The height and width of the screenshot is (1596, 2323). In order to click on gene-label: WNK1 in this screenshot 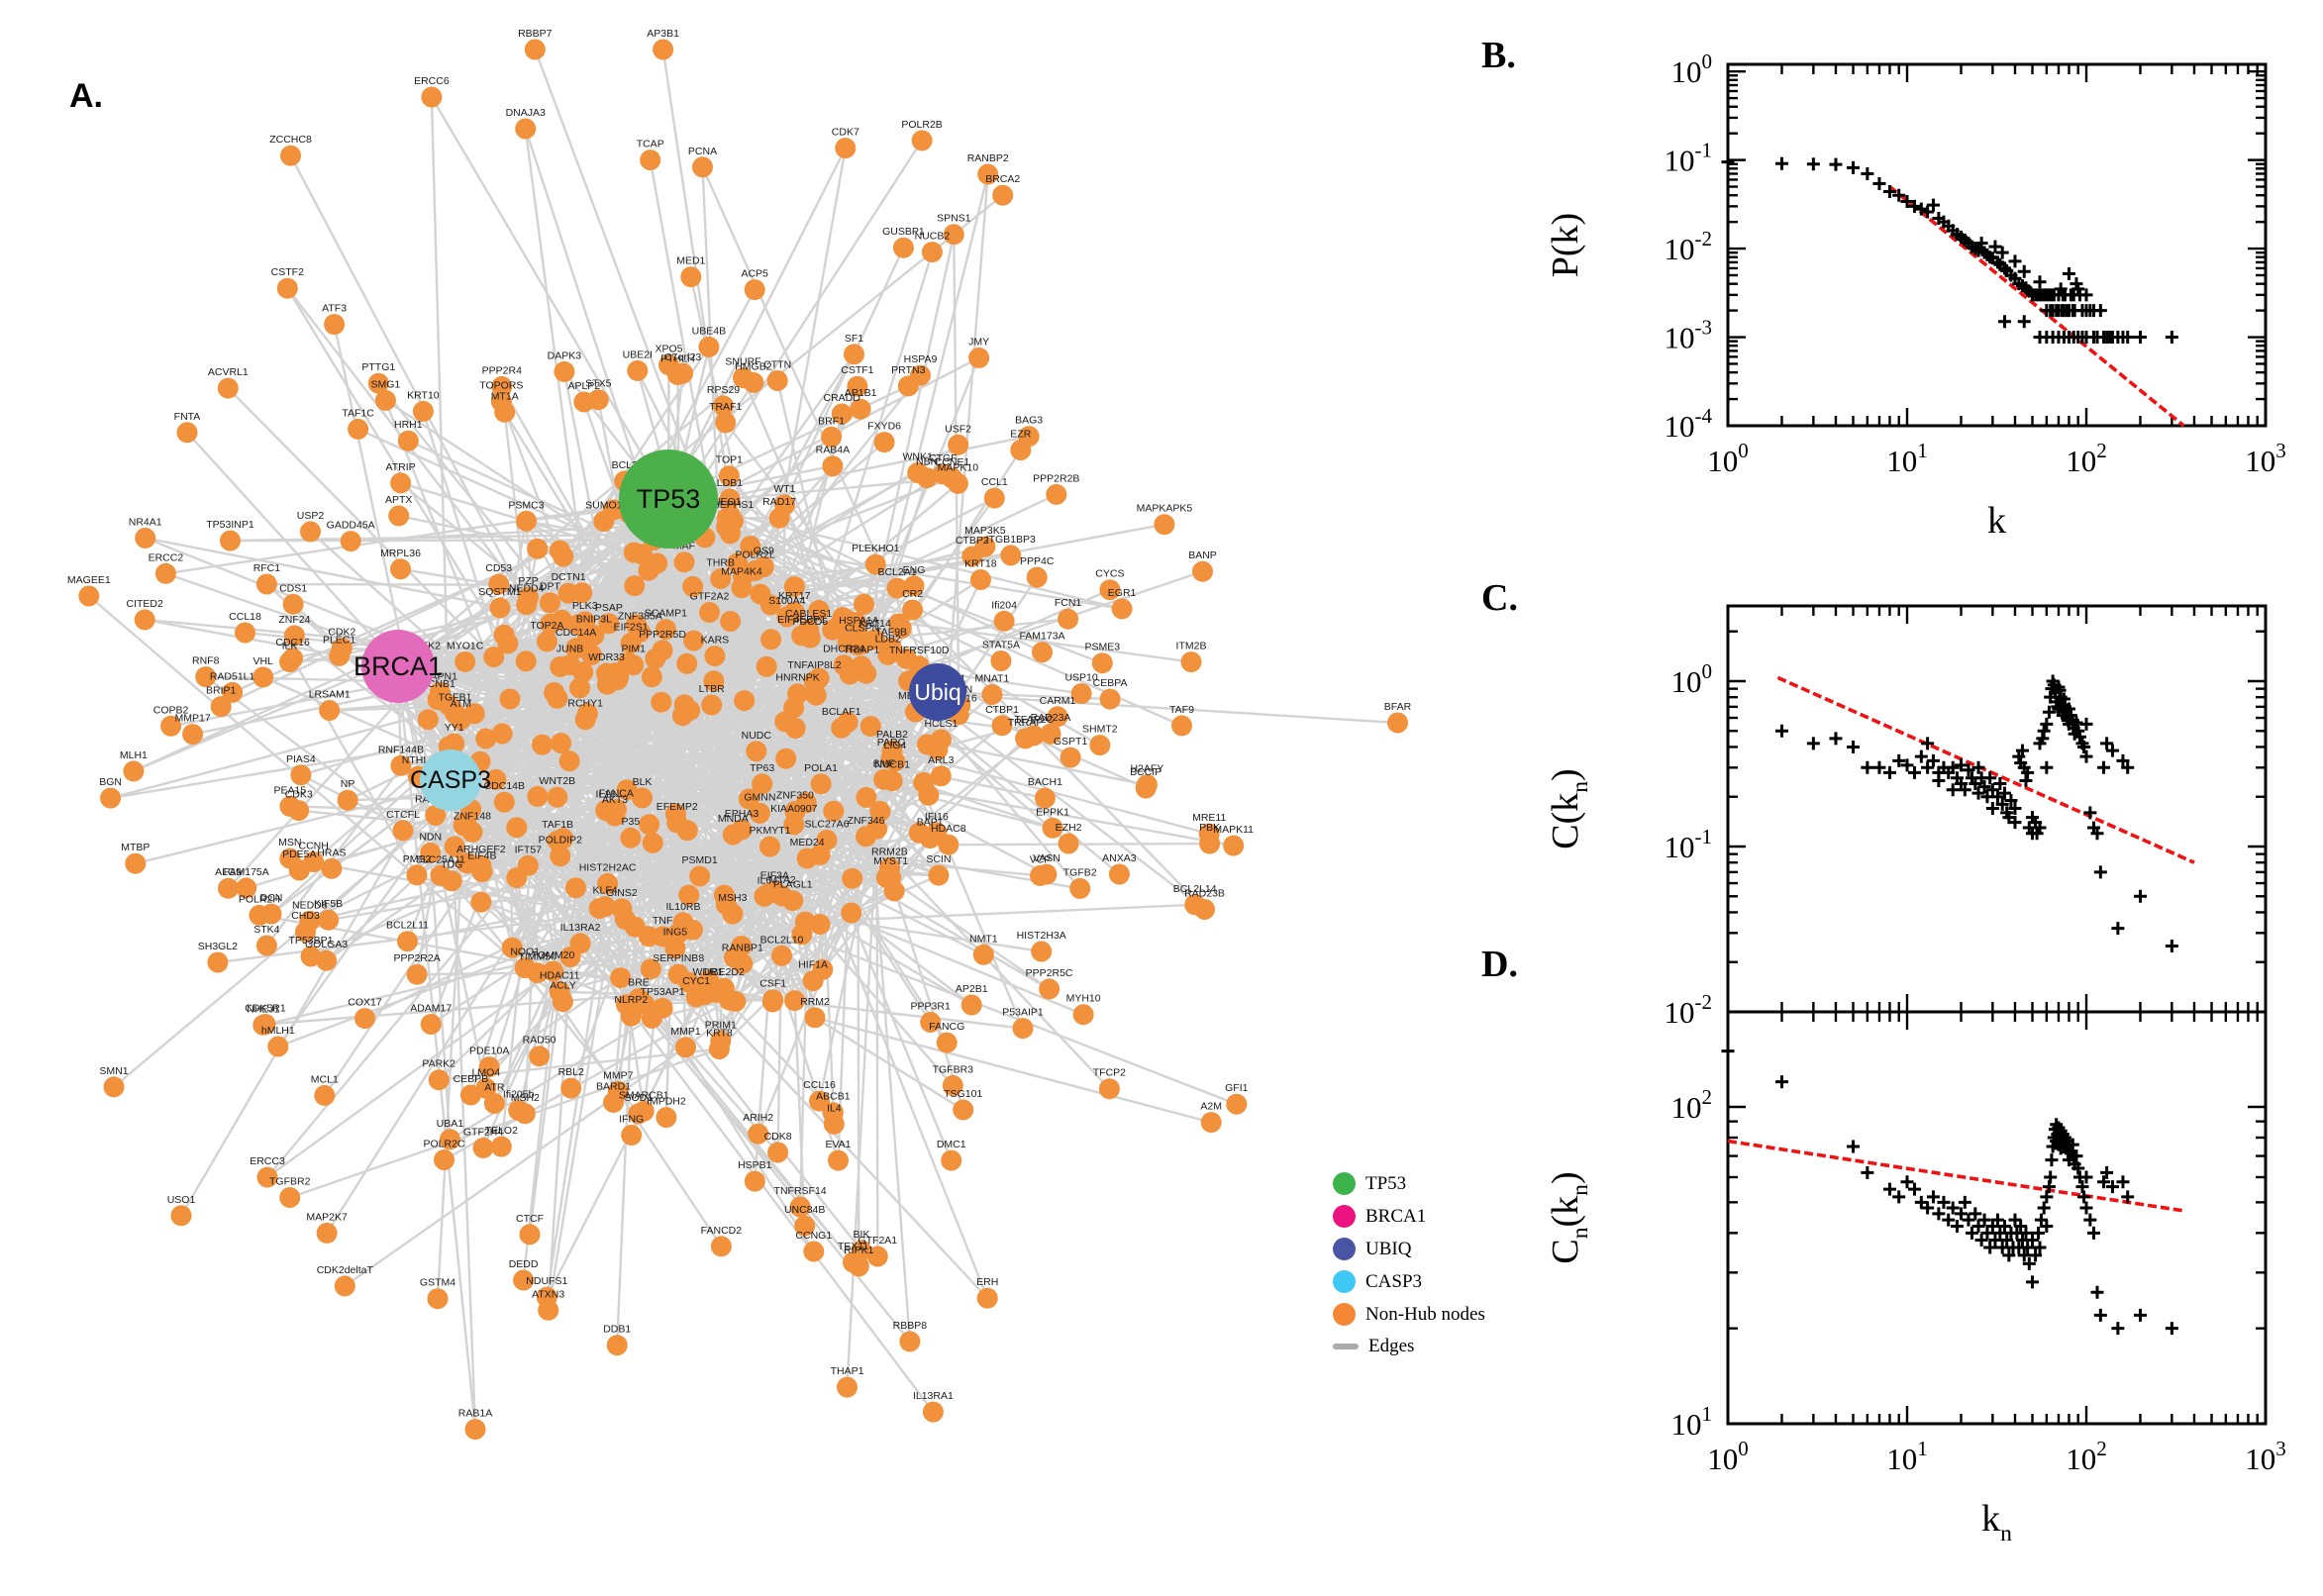, I will do `click(918, 457)`.